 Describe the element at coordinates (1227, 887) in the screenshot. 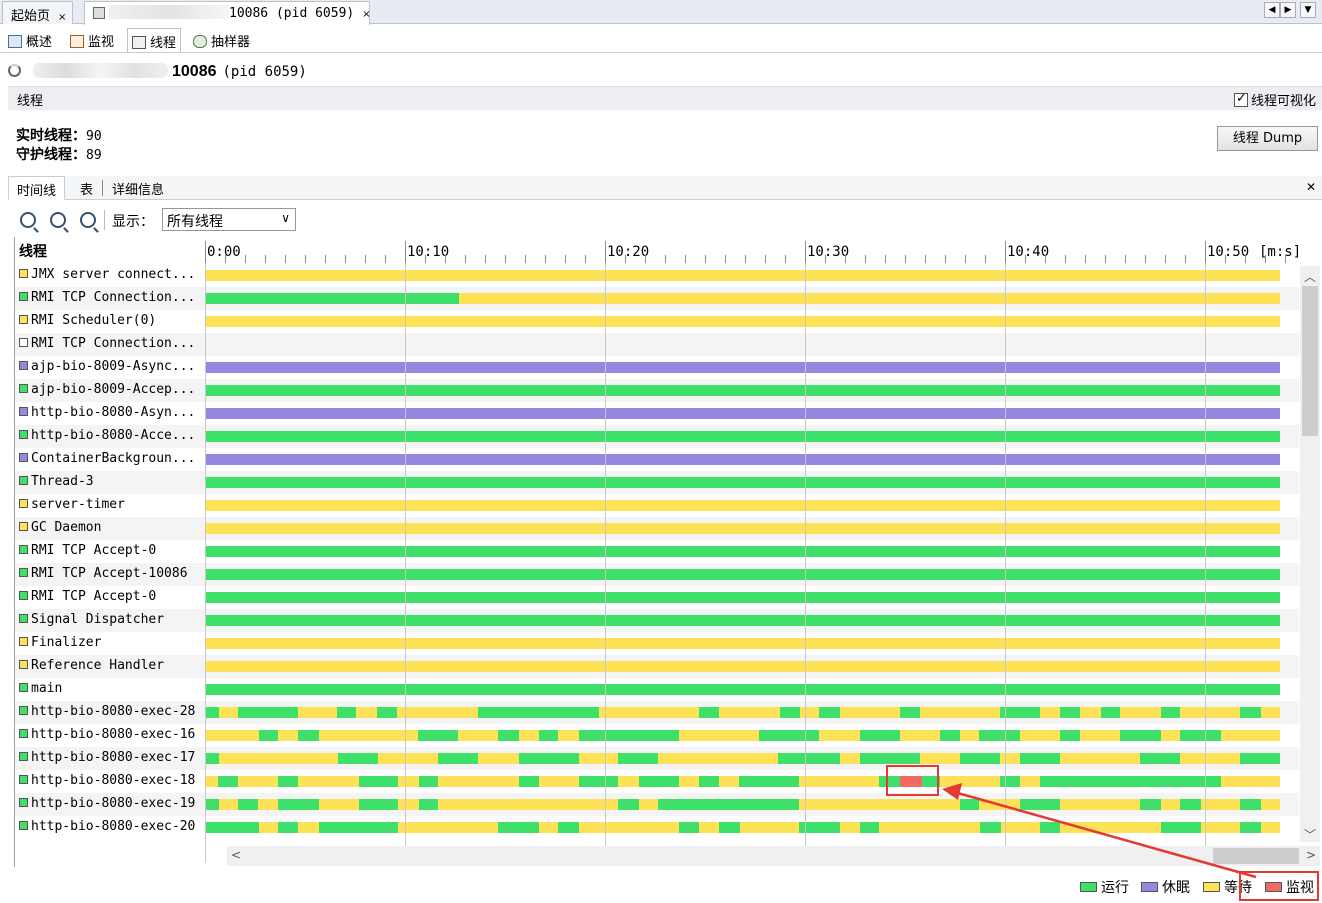

I see `legend-wait: 等待` at that location.